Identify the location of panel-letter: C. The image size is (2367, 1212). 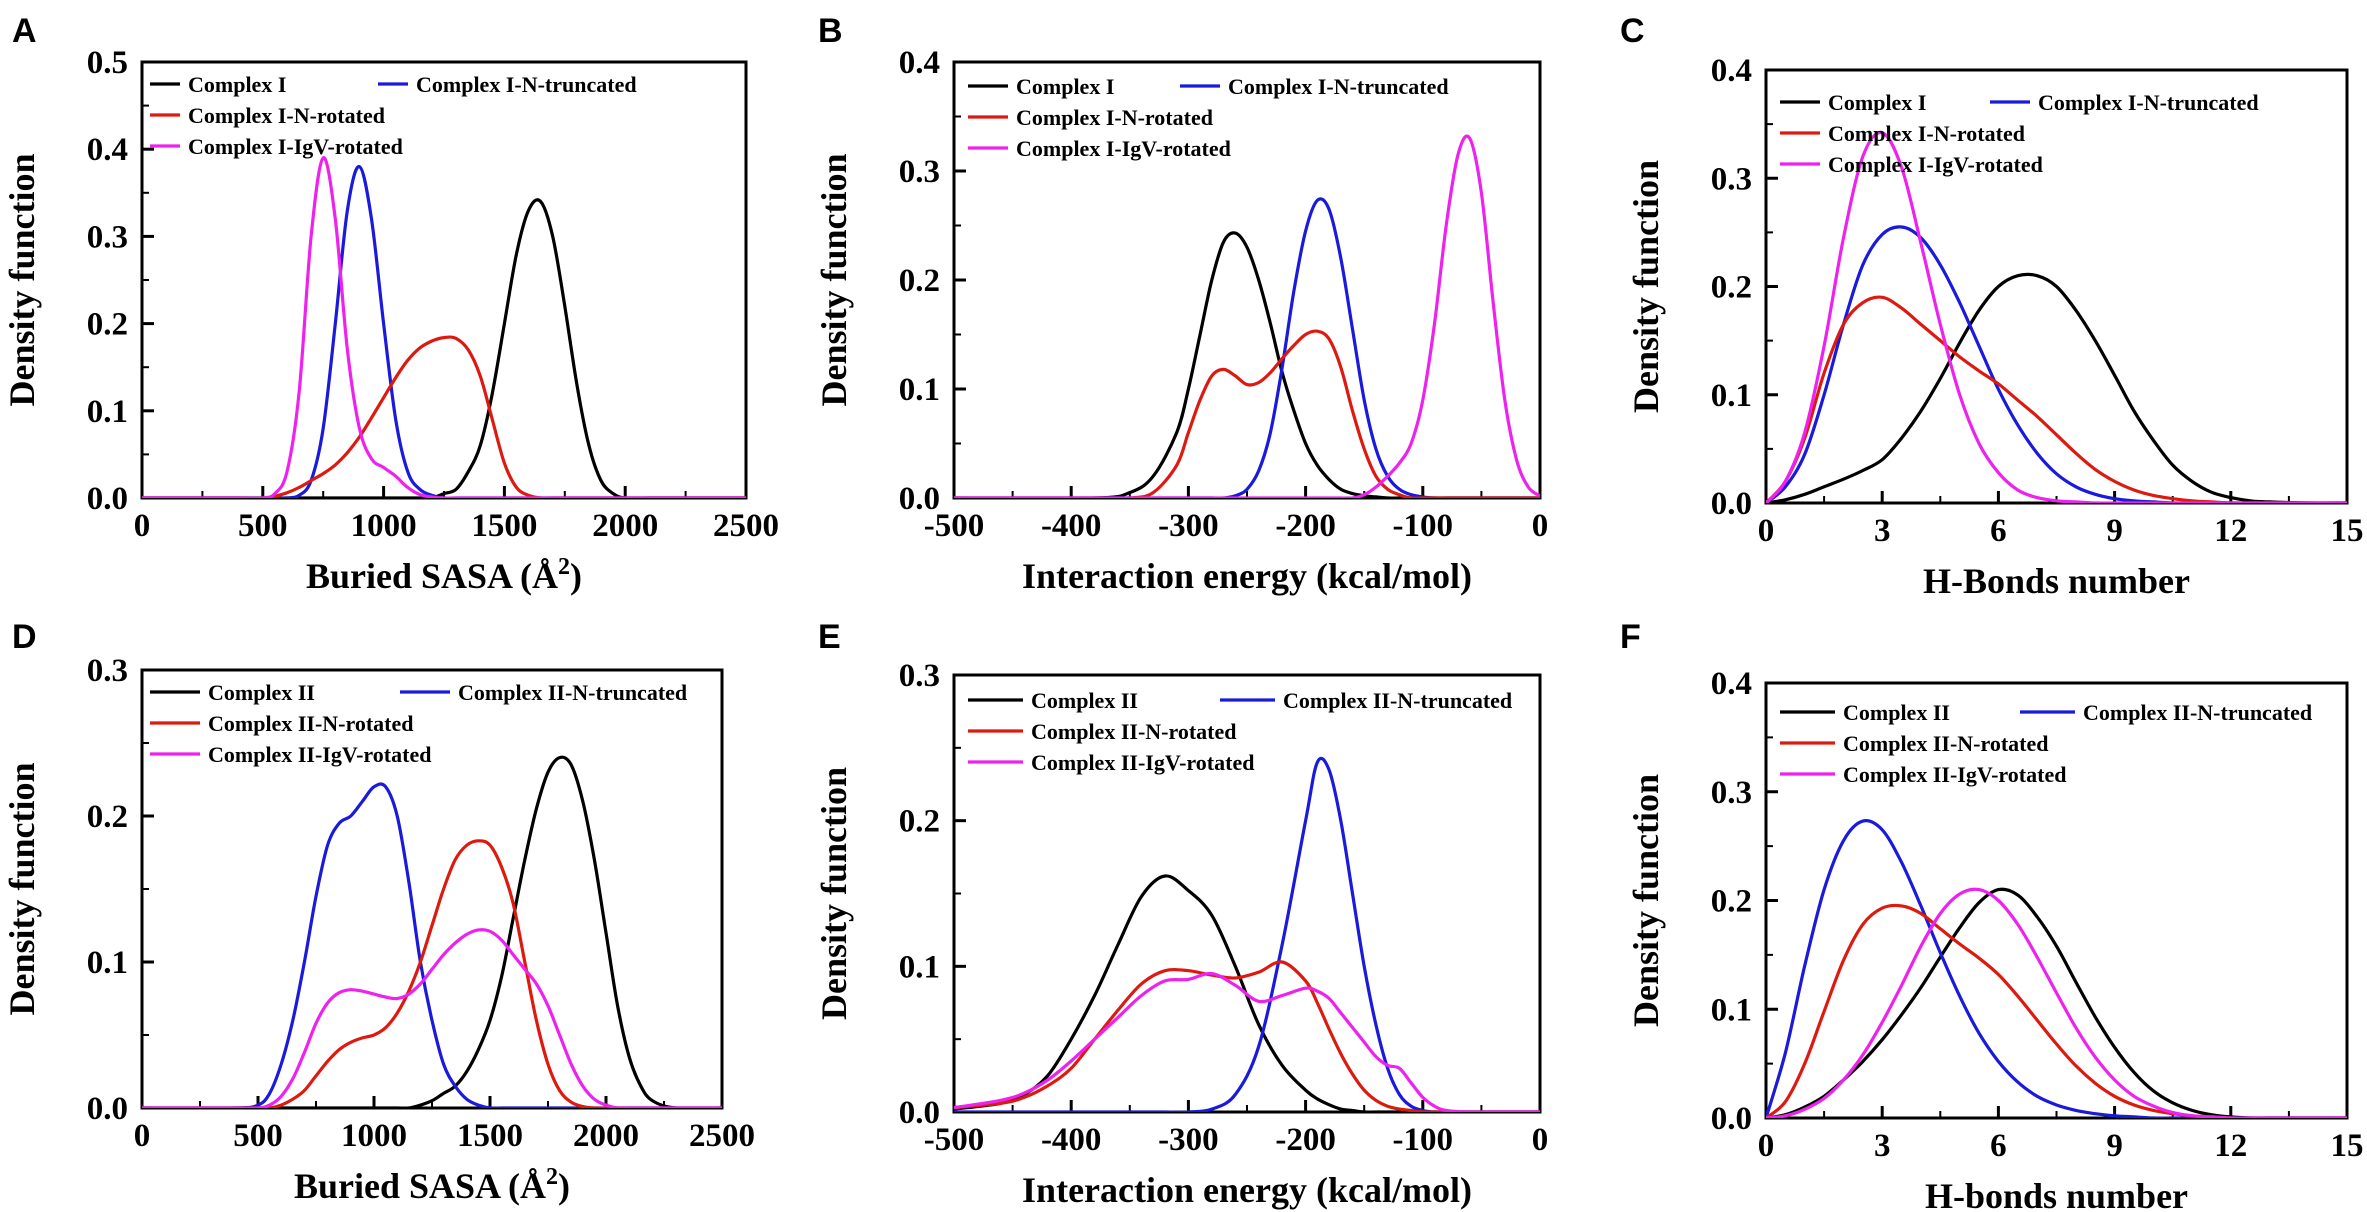
(1632, 31).